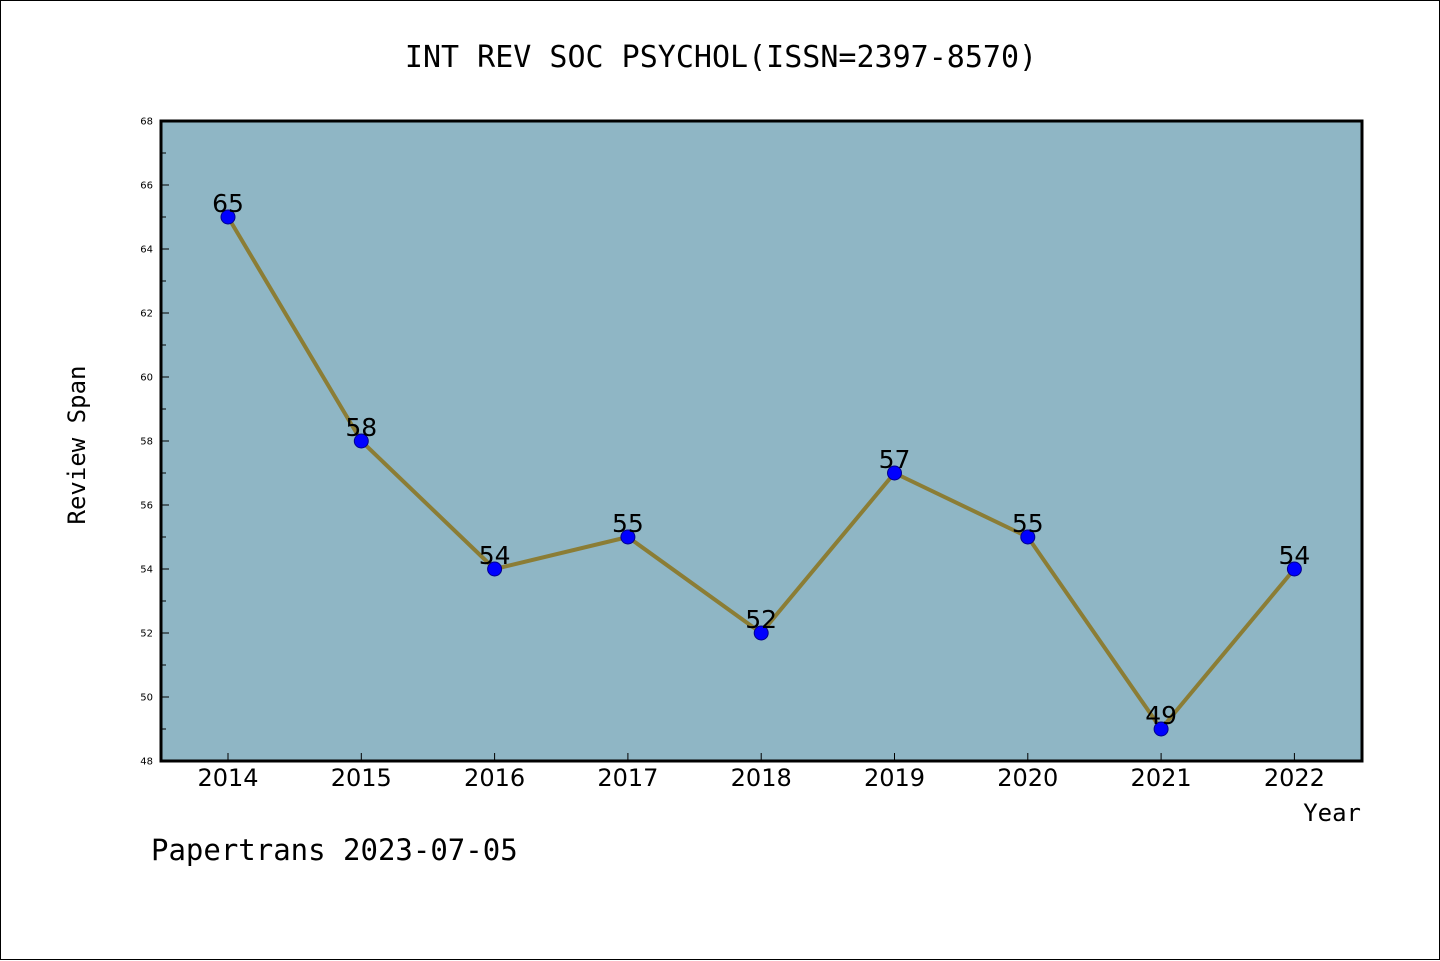 This screenshot has width=1440, height=961. What do you see at coordinates (146, 314) in the screenshot?
I see `y-tick-label: 62` at bounding box center [146, 314].